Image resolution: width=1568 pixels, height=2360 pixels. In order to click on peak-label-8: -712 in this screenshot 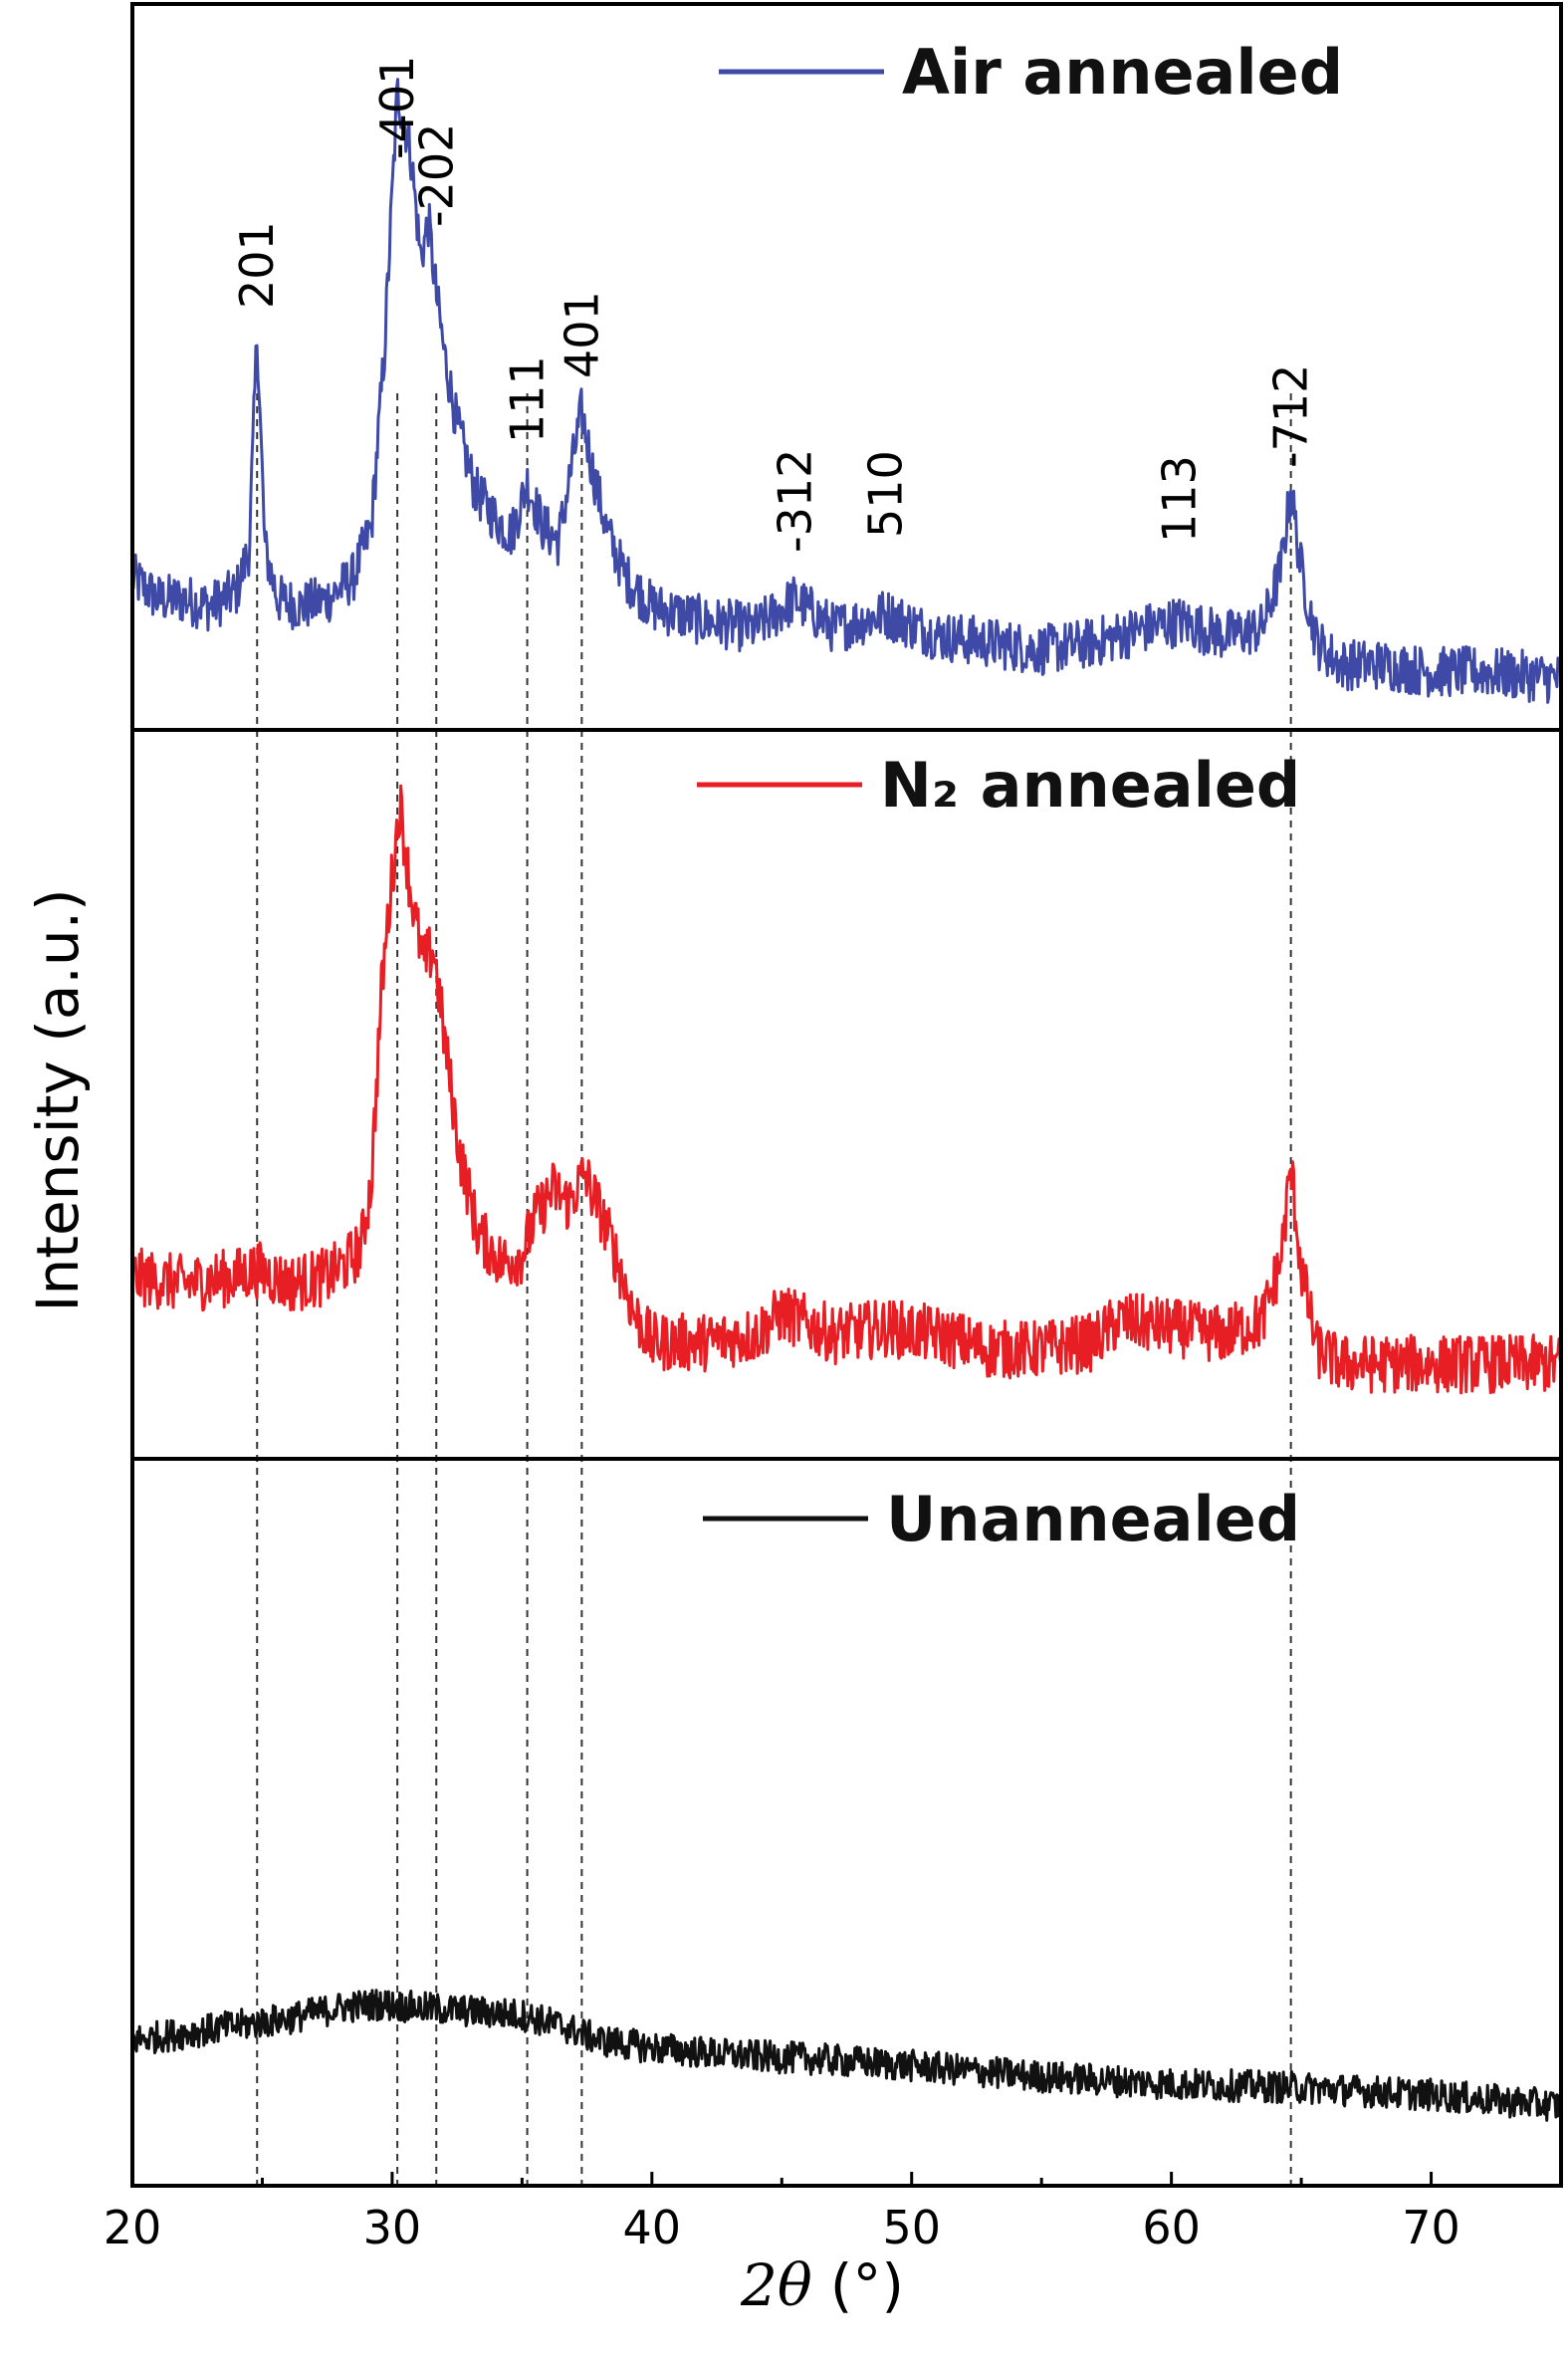, I will do `click(1291, 416)`.